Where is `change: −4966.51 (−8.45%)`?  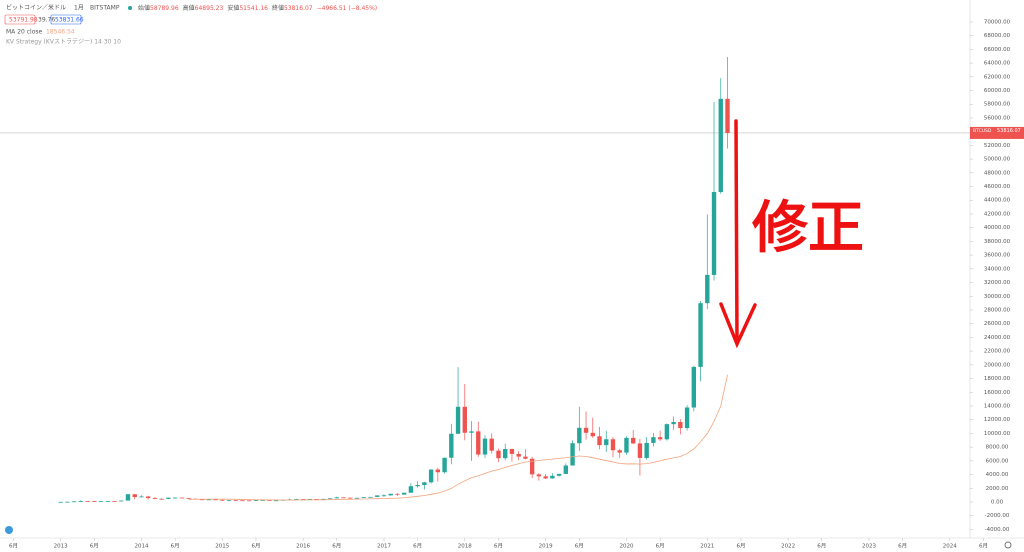
change: −4966.51 (−8.45%) is located at coordinates (347, 8).